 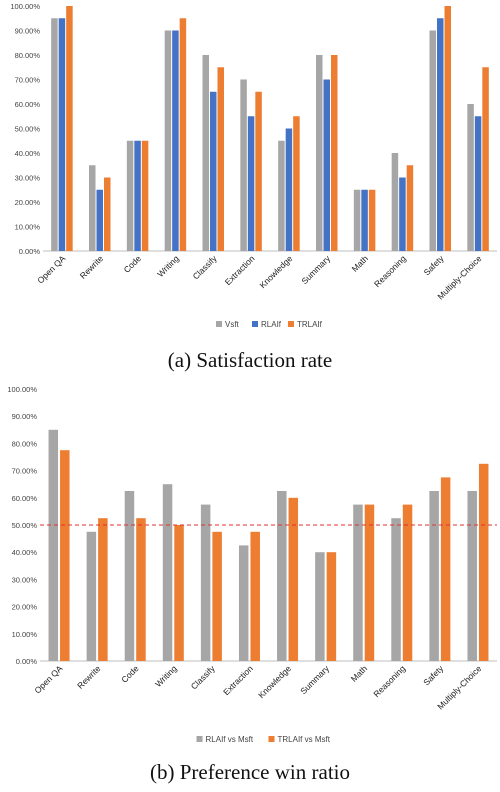 I want to click on bar-rlaif-vs-msft-safety, so click(x=434, y=576).